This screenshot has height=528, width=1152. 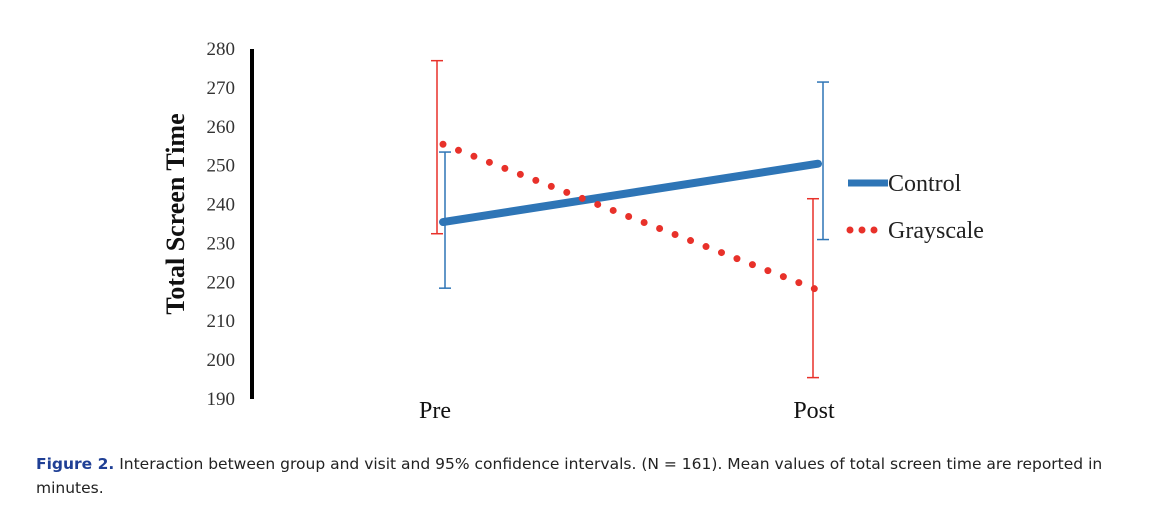 What do you see at coordinates (221, 49) in the screenshot?
I see `y-tick-label: 280` at bounding box center [221, 49].